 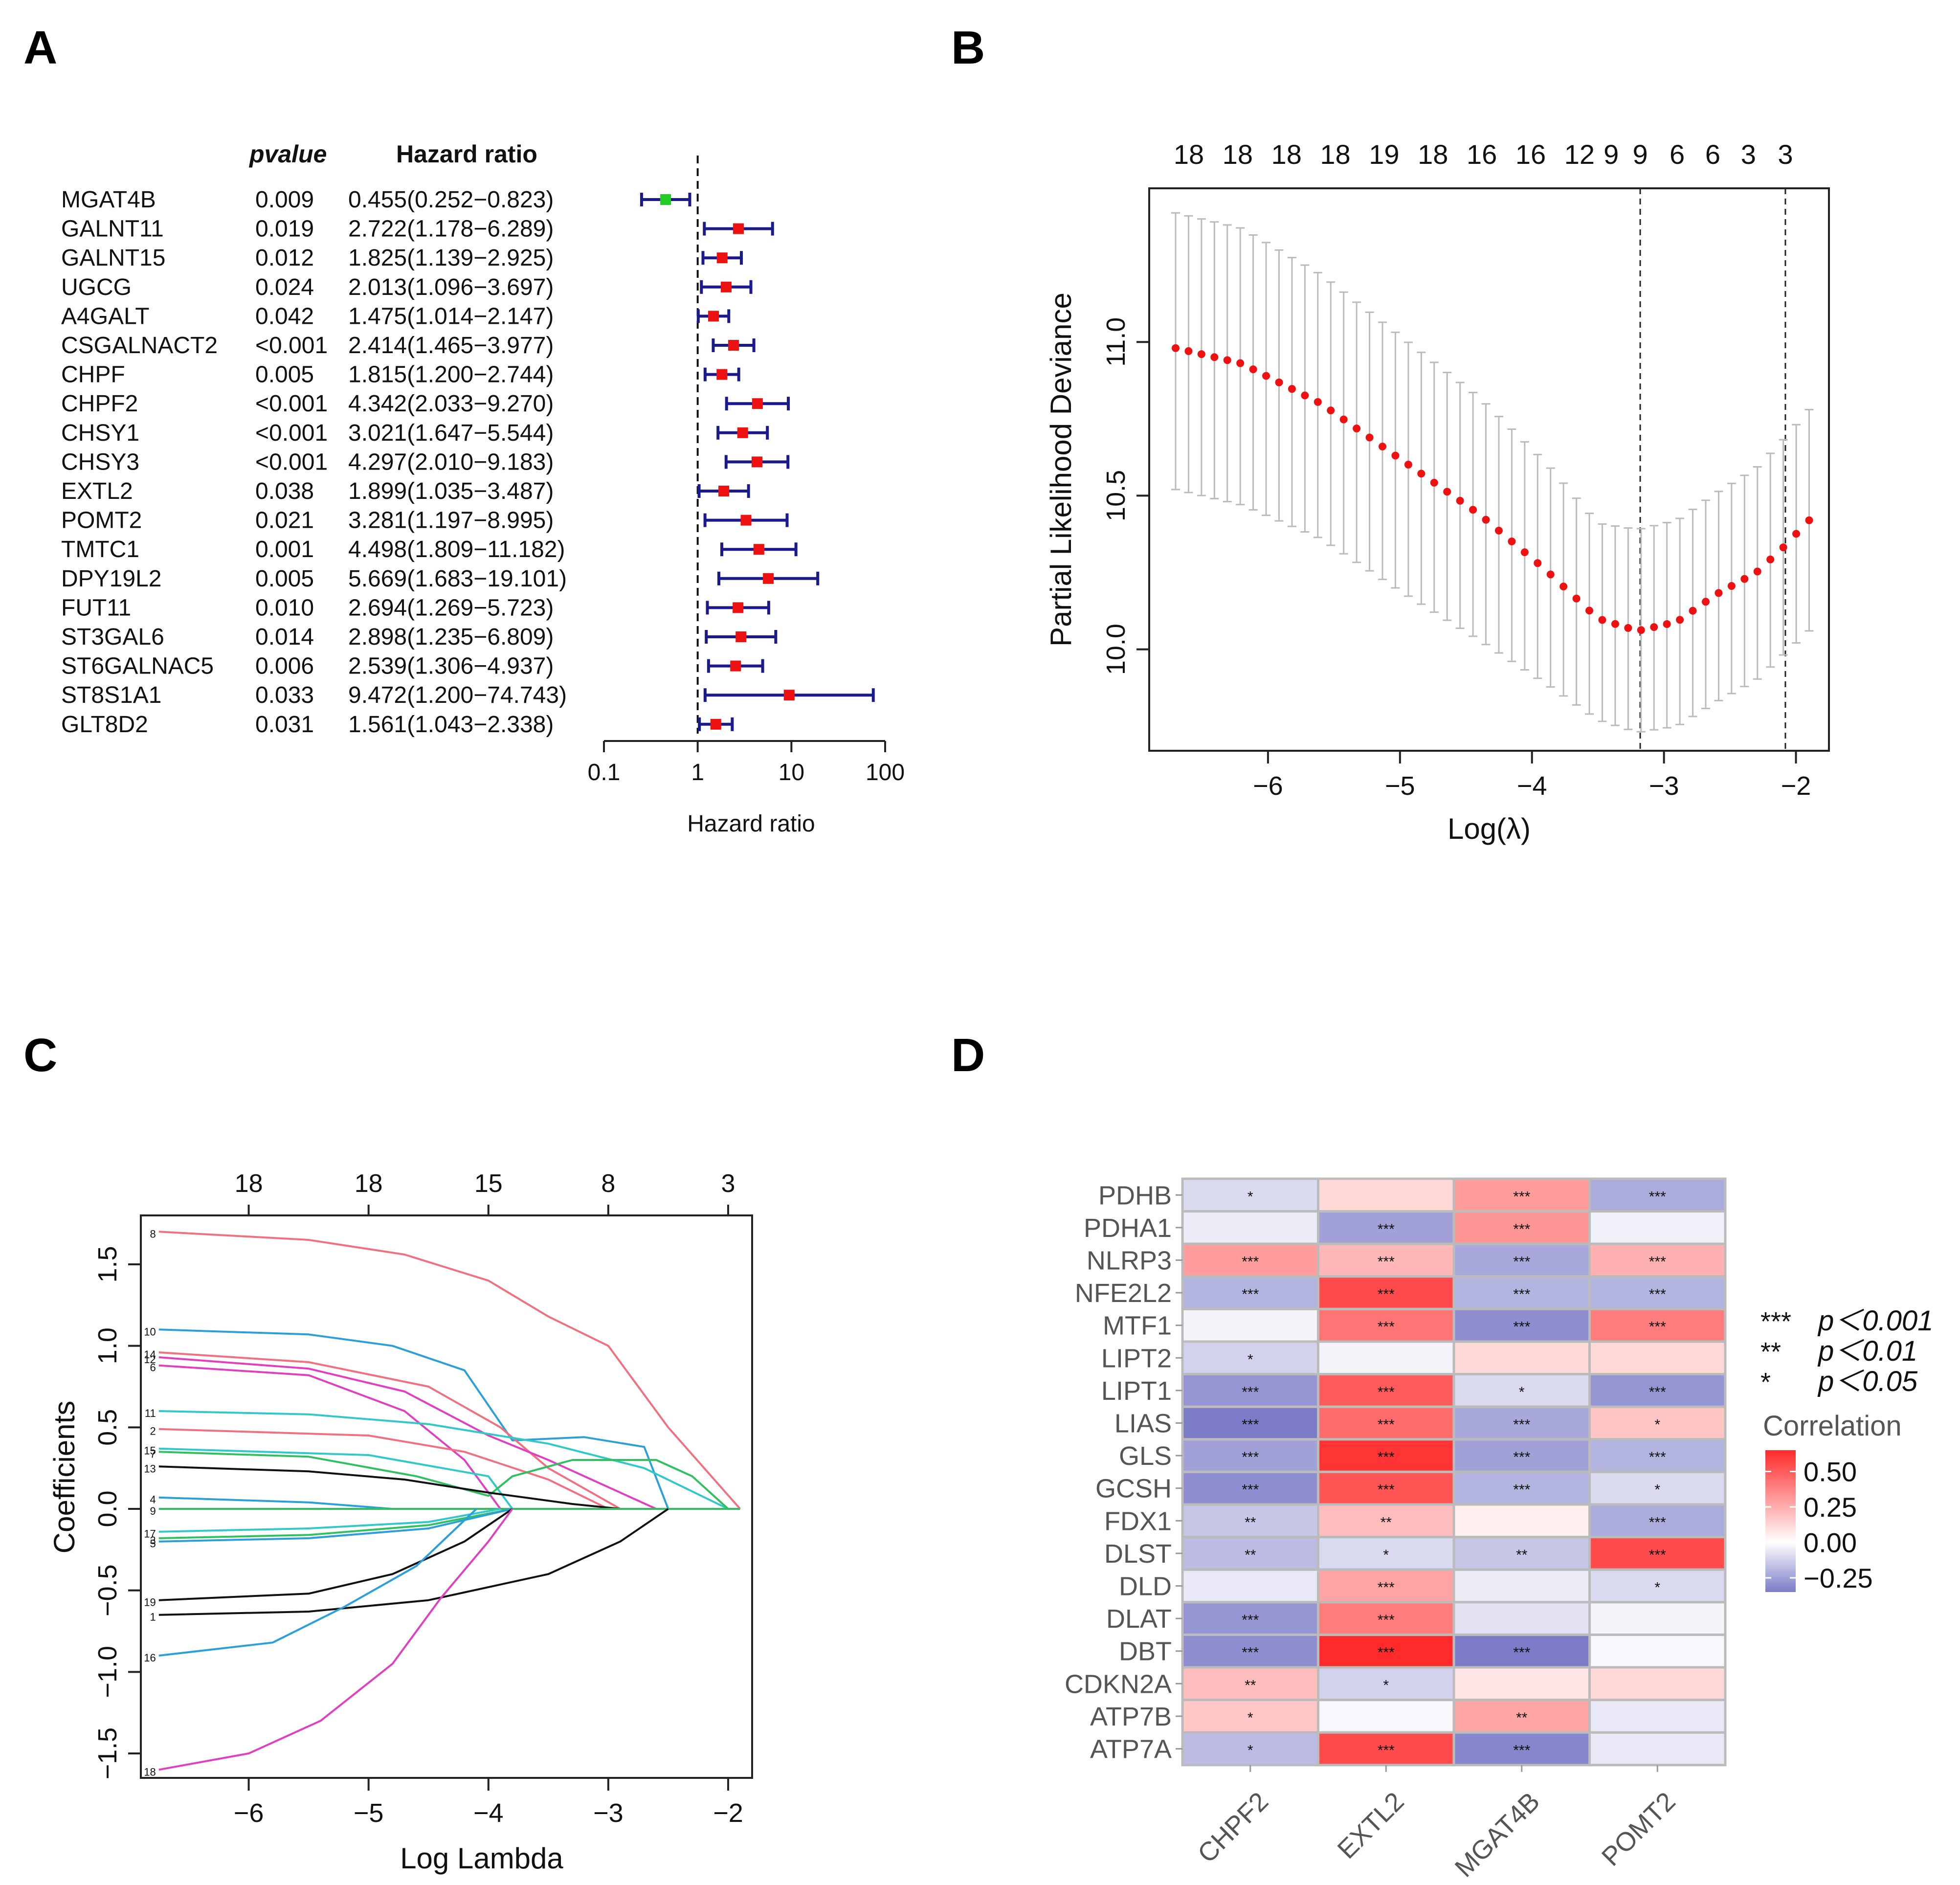 What do you see at coordinates (150, 1451) in the screenshot?
I see `coef-line-label: 15` at bounding box center [150, 1451].